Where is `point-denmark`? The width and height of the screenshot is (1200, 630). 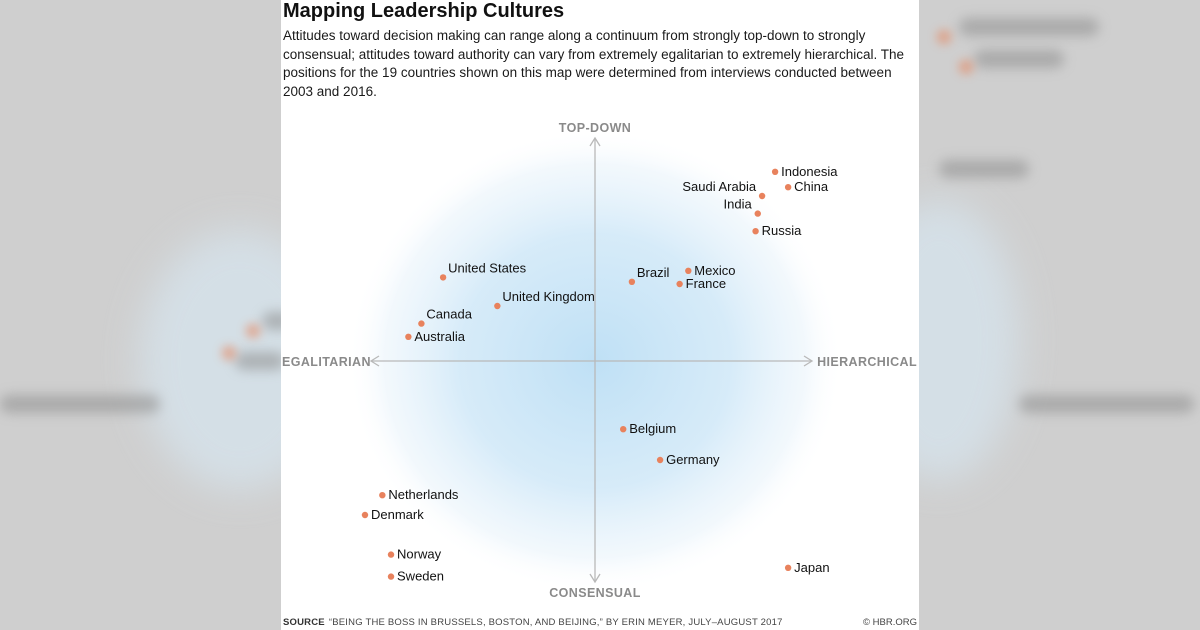
point-denmark is located at coordinates (365, 515).